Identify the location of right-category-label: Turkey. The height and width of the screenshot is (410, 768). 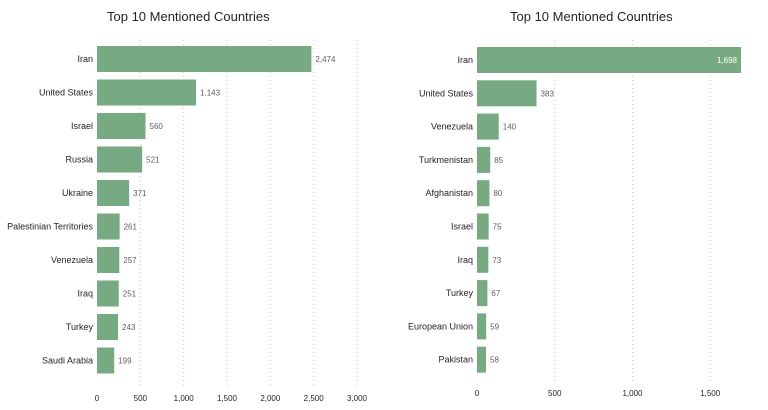
(460, 293).